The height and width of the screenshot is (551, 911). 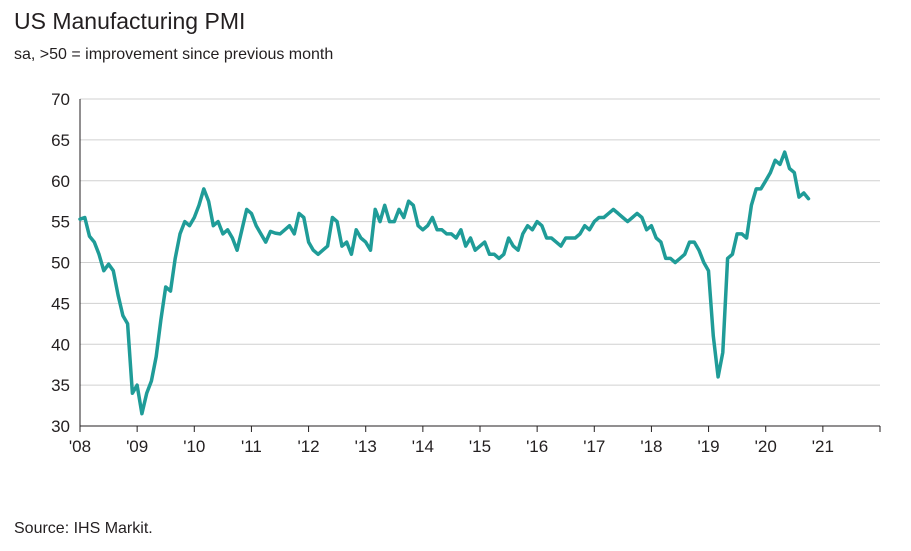 What do you see at coordinates (60, 140) in the screenshot?
I see `y-tick-label: 65` at bounding box center [60, 140].